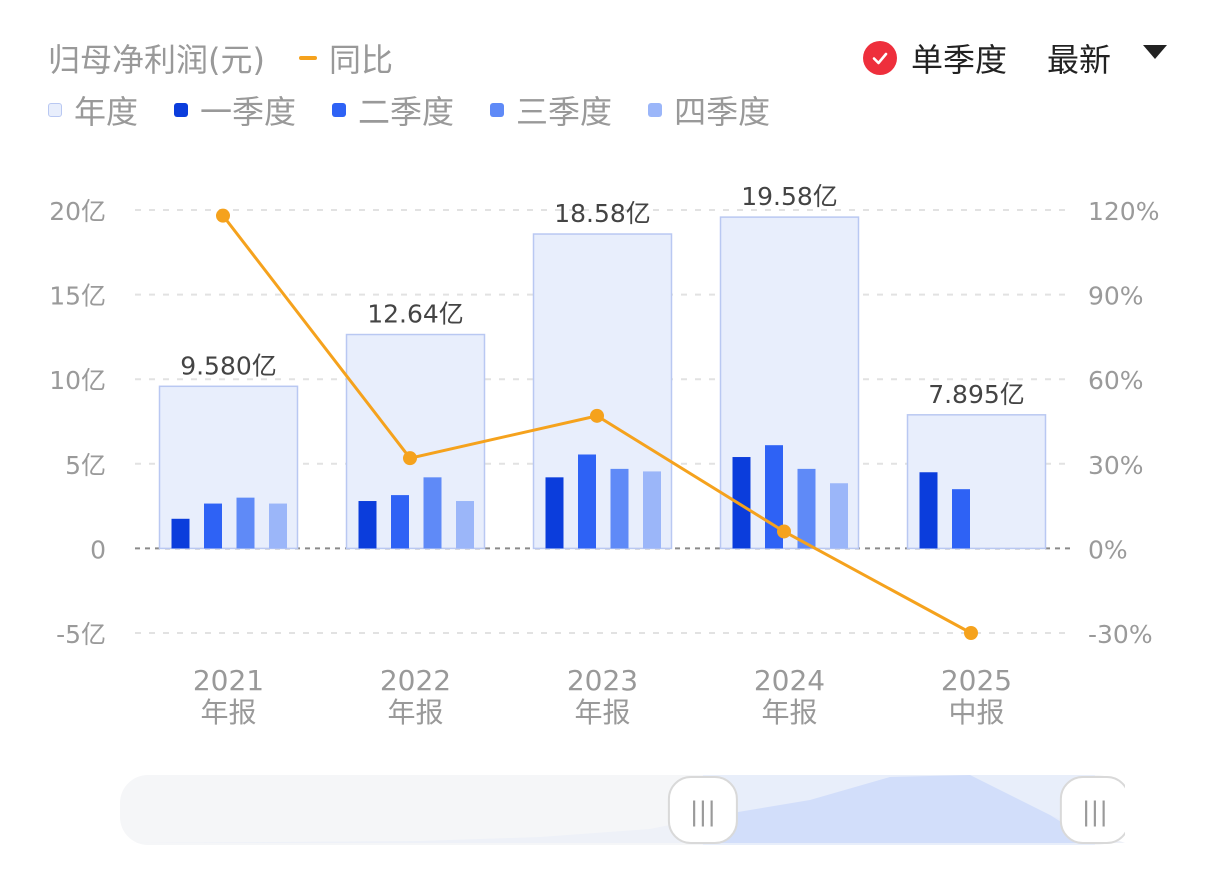  What do you see at coordinates (1120, 634) in the screenshot?
I see `y-axis-right-tick: -30%` at bounding box center [1120, 634].